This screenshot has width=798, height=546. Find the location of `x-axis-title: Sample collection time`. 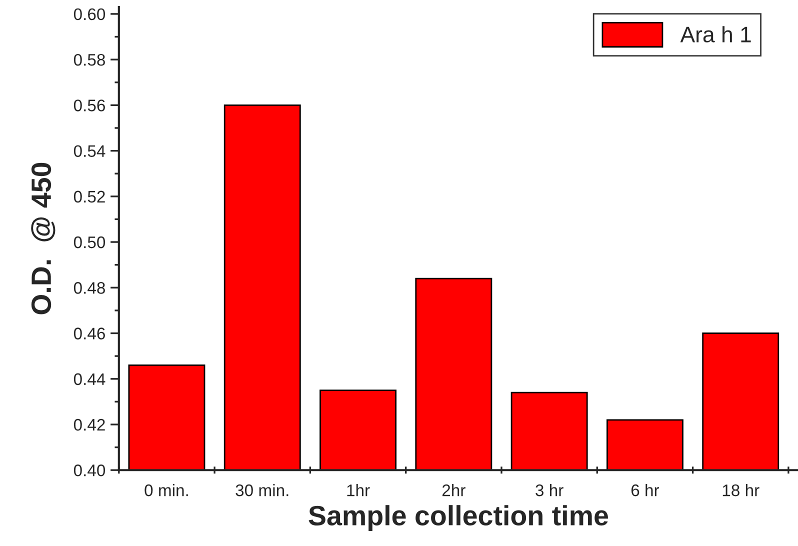

x-axis-title: Sample collection time is located at coordinates (458, 518).